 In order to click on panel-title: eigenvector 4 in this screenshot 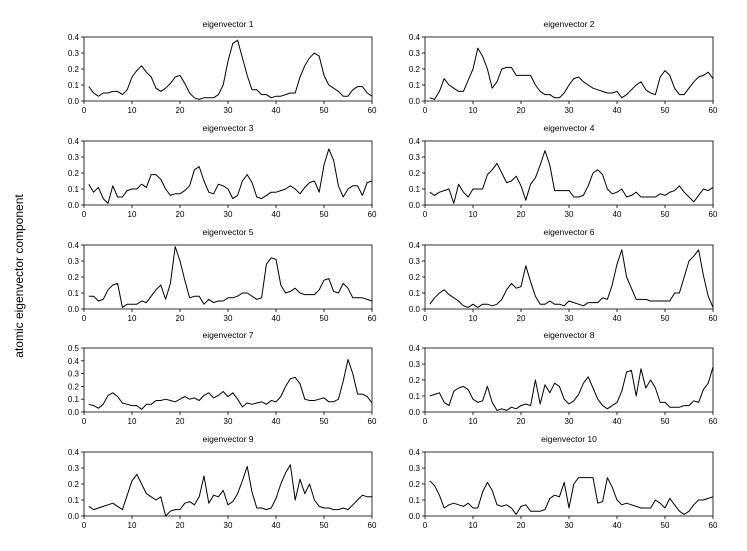, I will do `click(568, 128)`.